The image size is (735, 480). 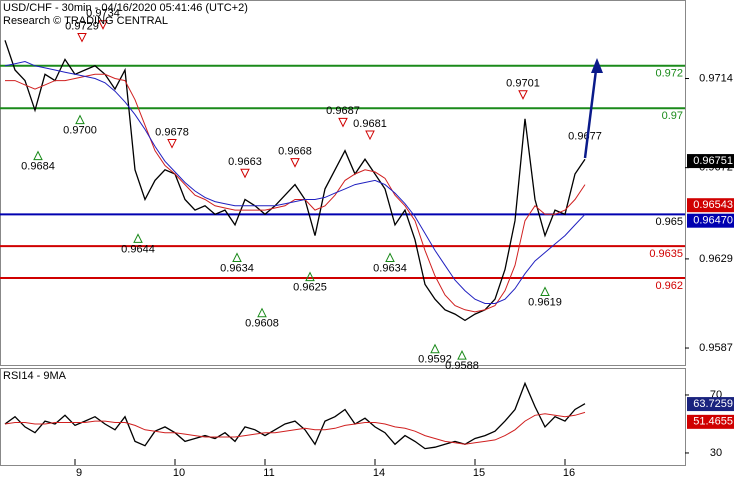 I want to click on y-tick-label: 30, so click(x=716, y=453).